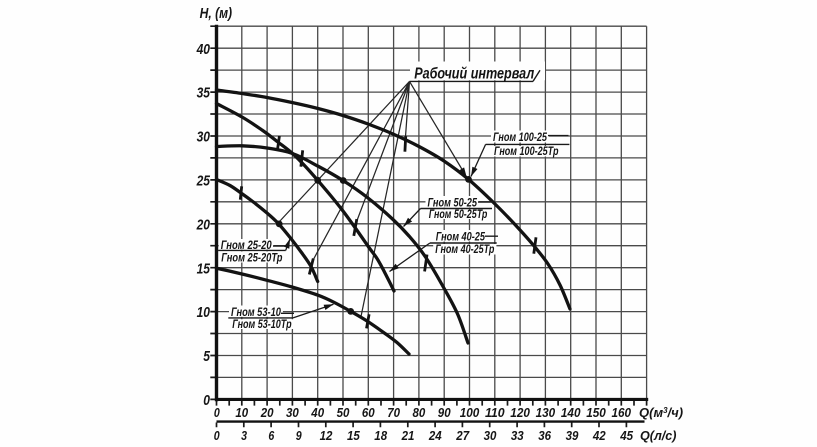  I want to click on svg-text: 42, so click(599, 435).